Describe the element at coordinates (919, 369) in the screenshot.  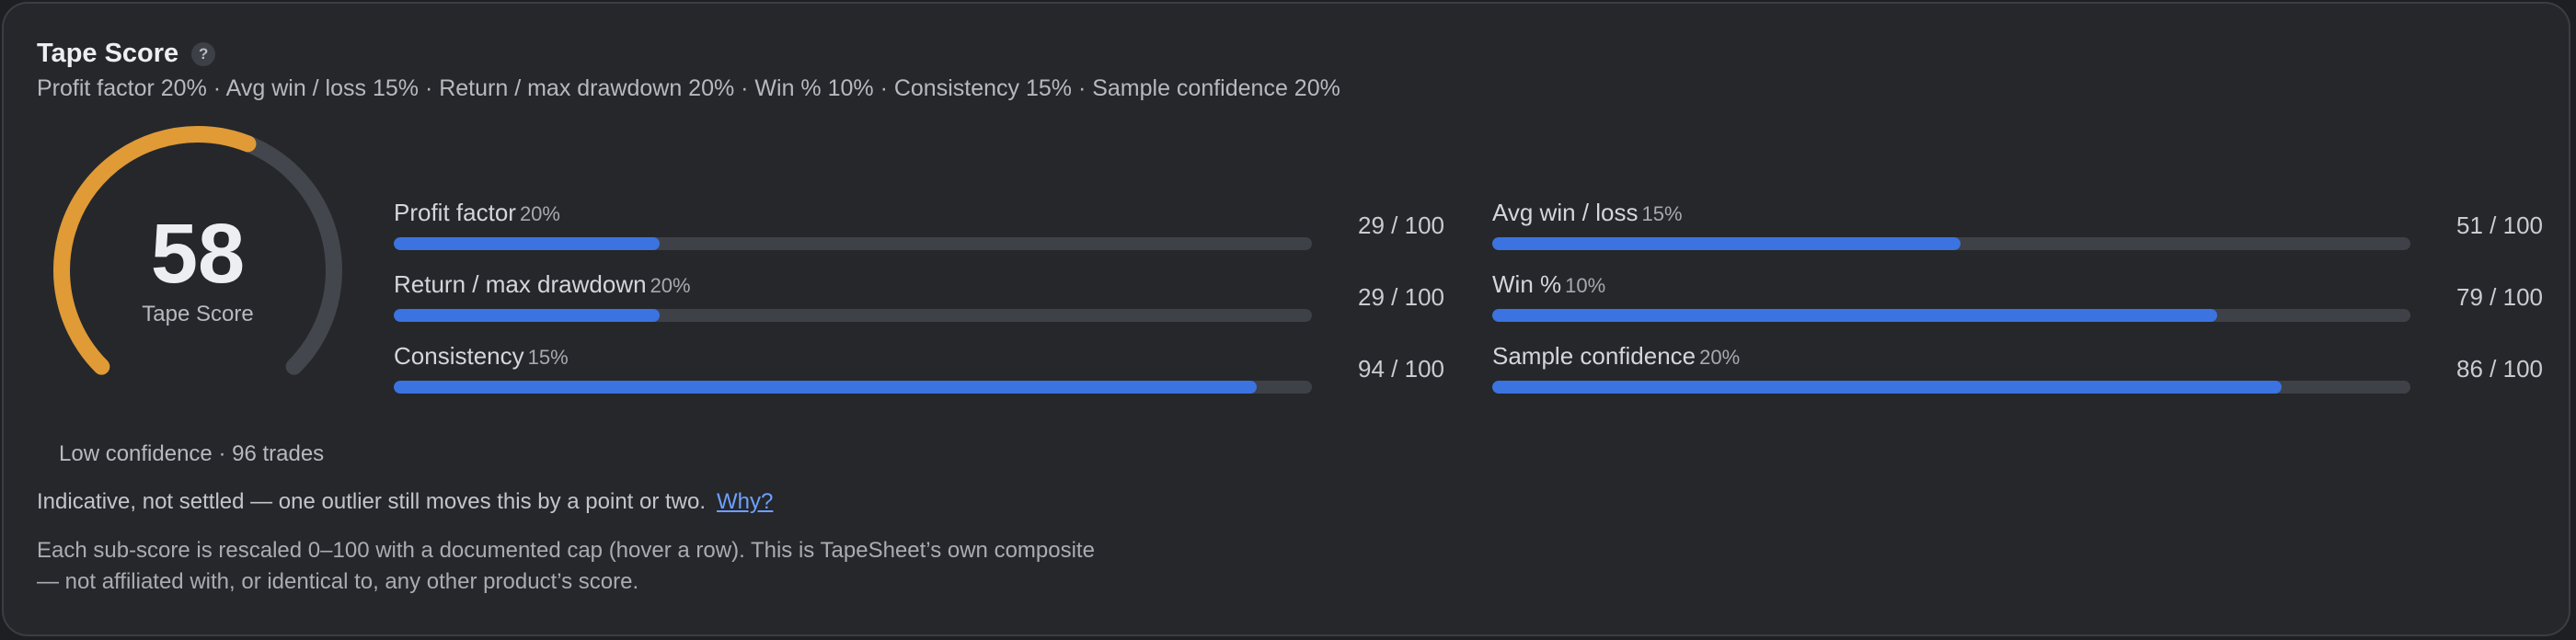
I see `metric-row: Consistency 15% 94 / 100` at that location.